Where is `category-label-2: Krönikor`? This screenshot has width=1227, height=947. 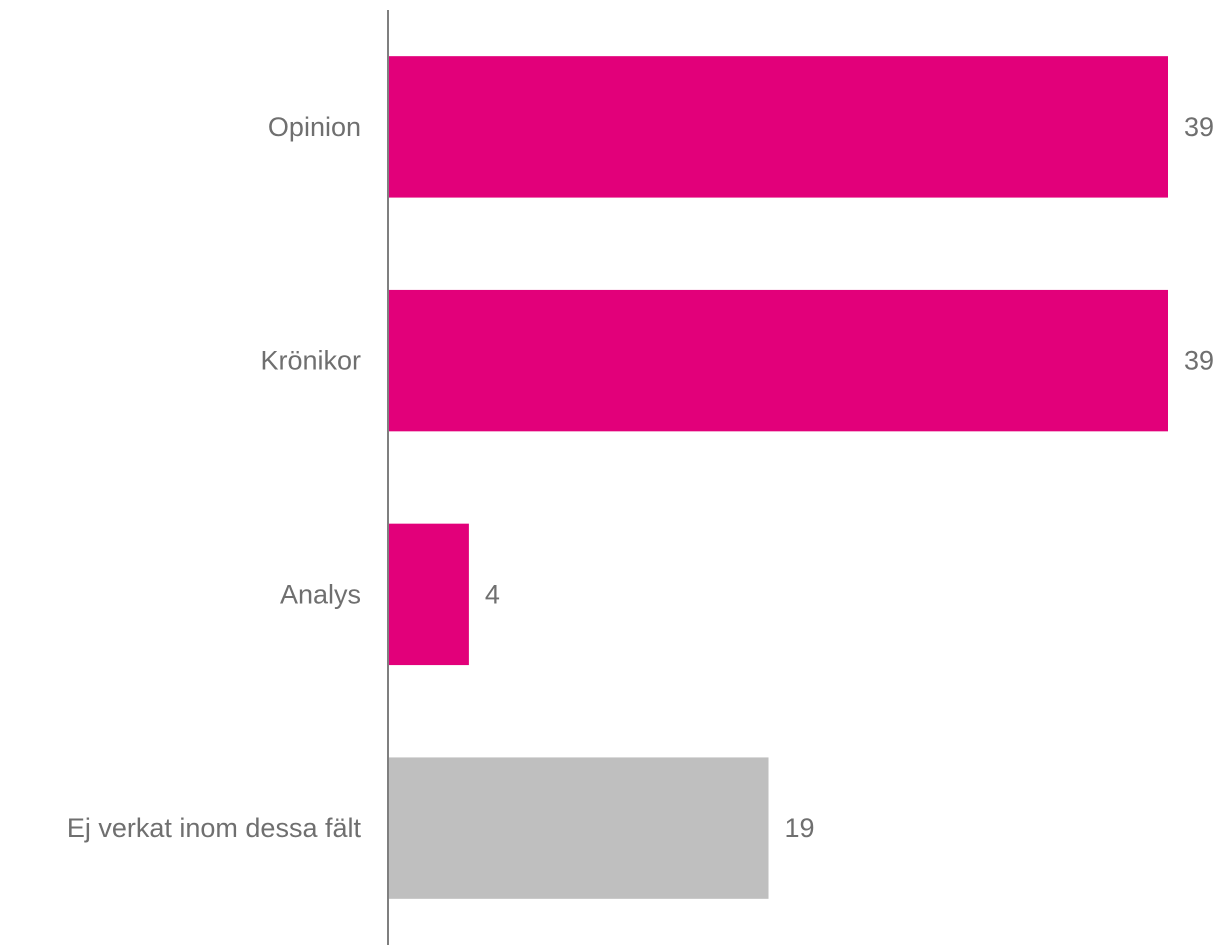
category-label-2: Krönikor is located at coordinates (310, 361).